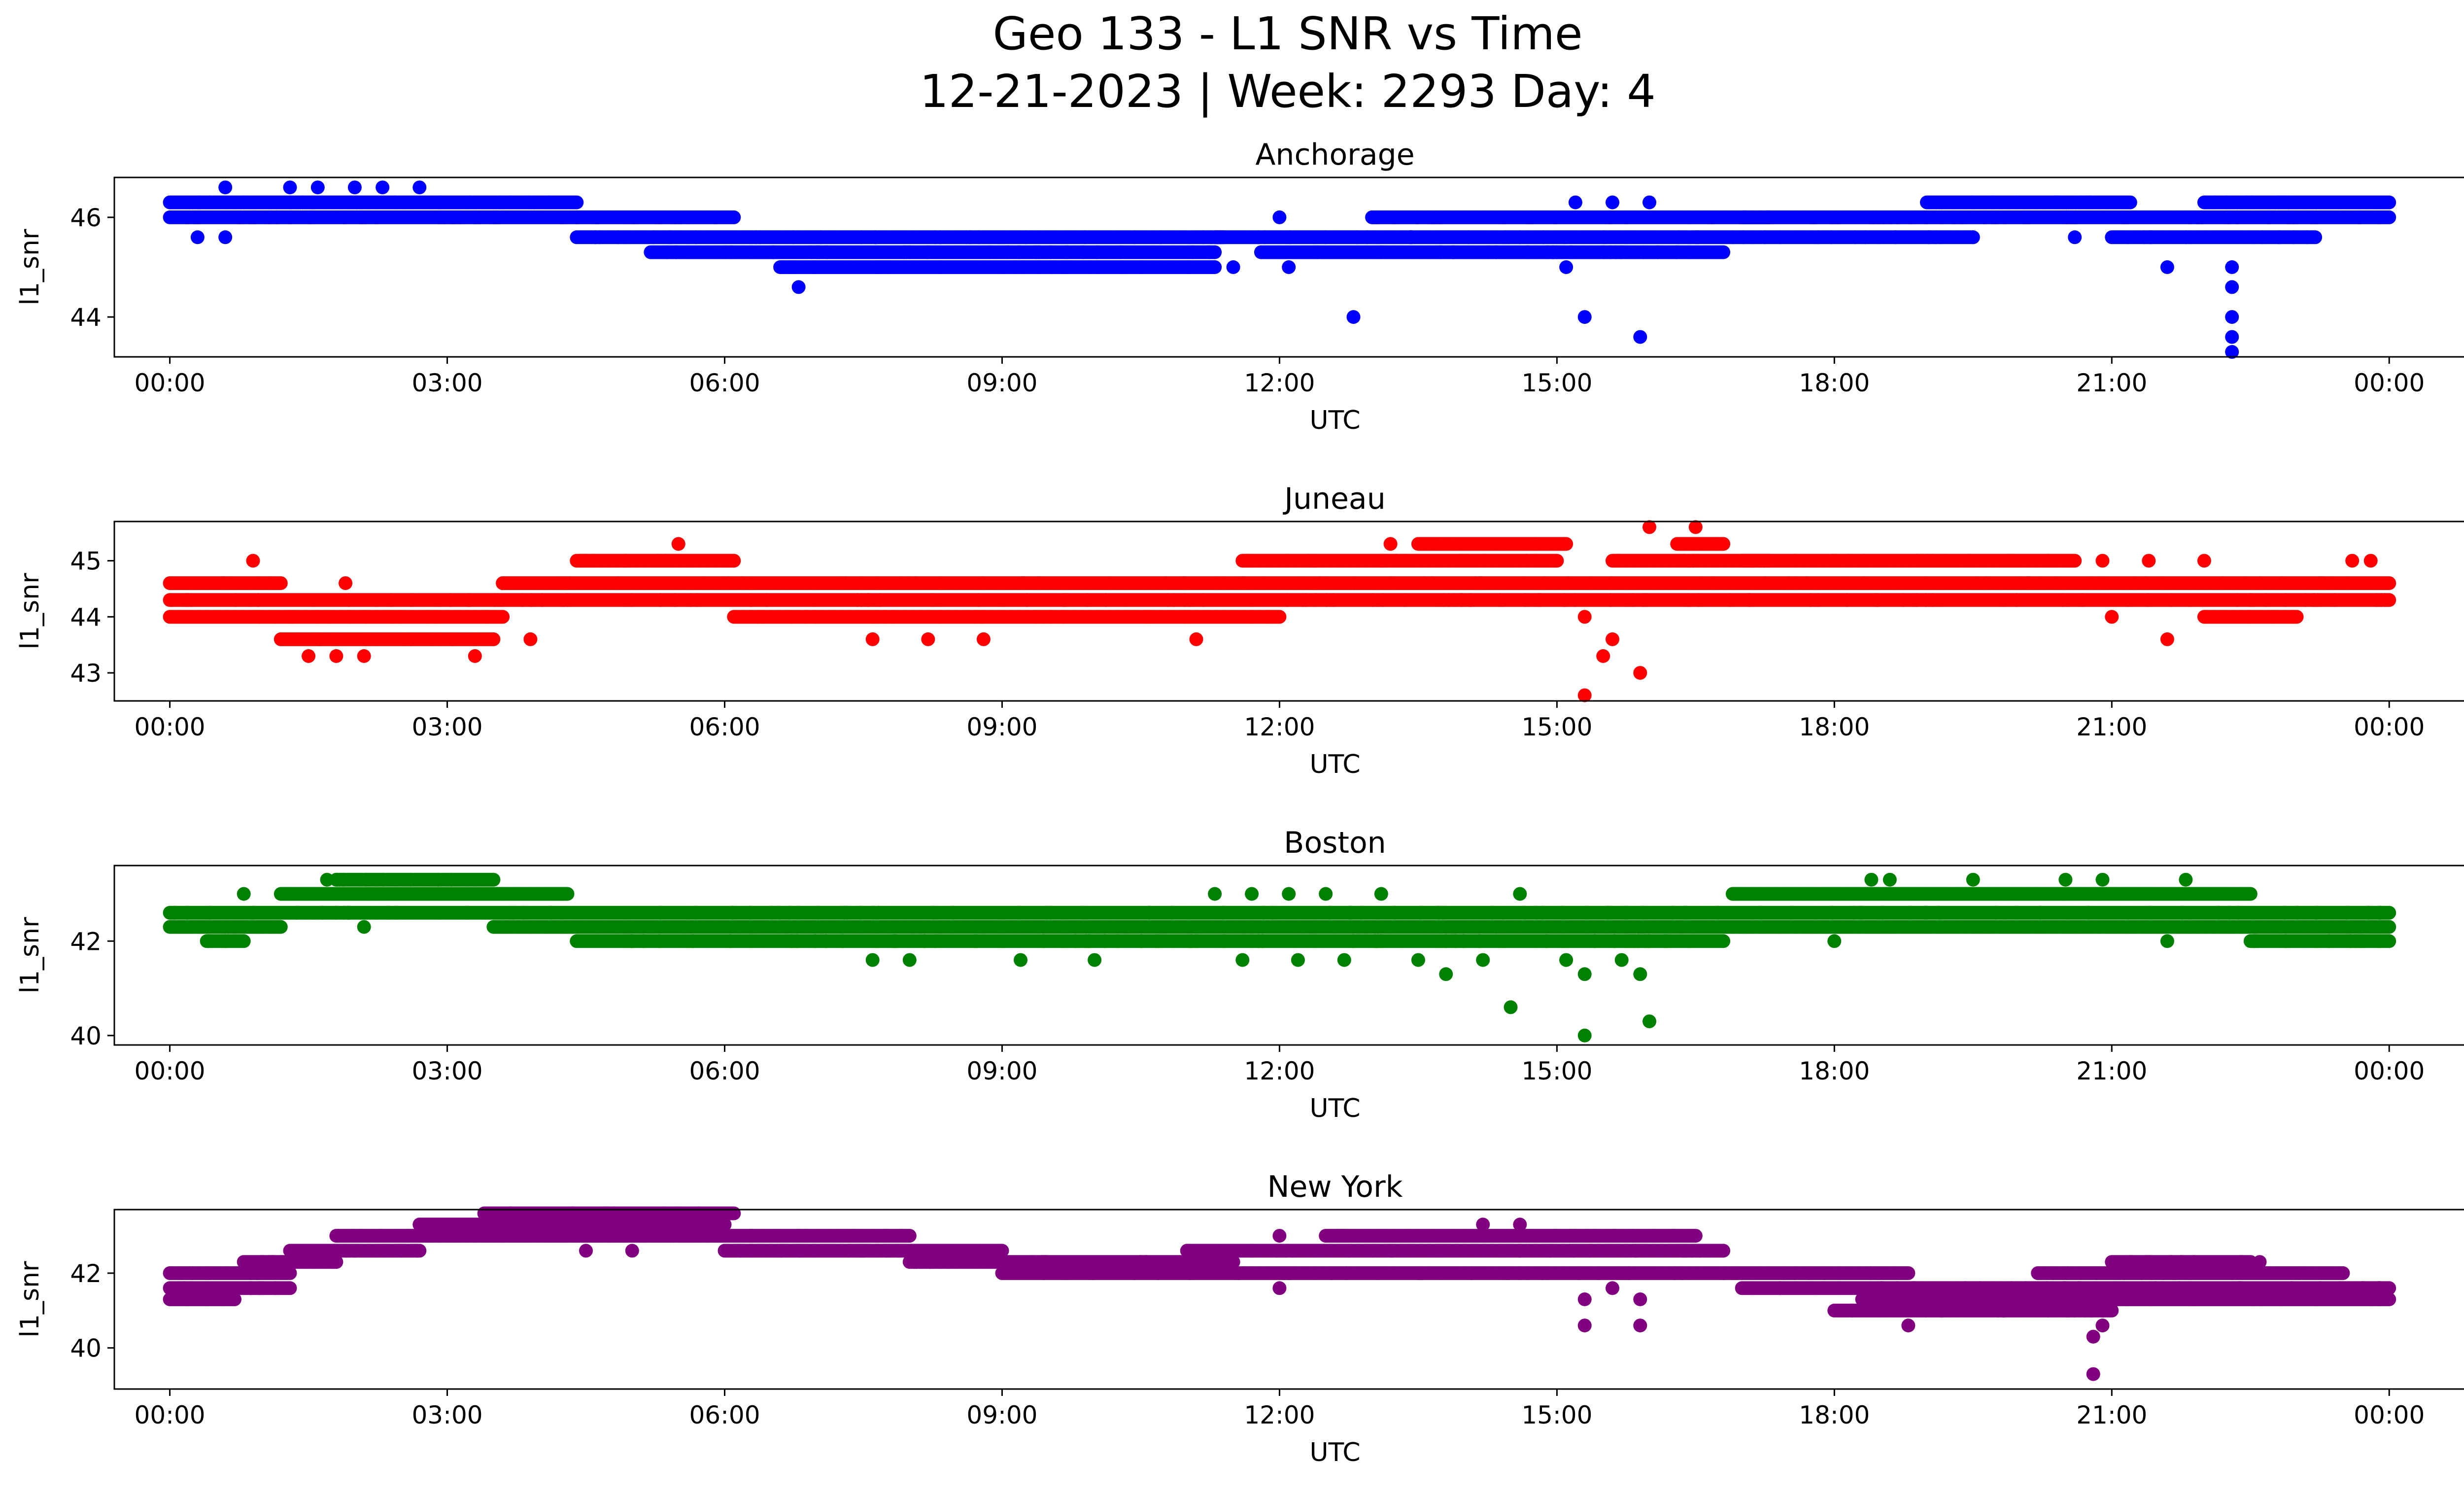 The height and width of the screenshot is (1495, 2464). I want to click on x-tick-label: 06:00, so click(724, 383).